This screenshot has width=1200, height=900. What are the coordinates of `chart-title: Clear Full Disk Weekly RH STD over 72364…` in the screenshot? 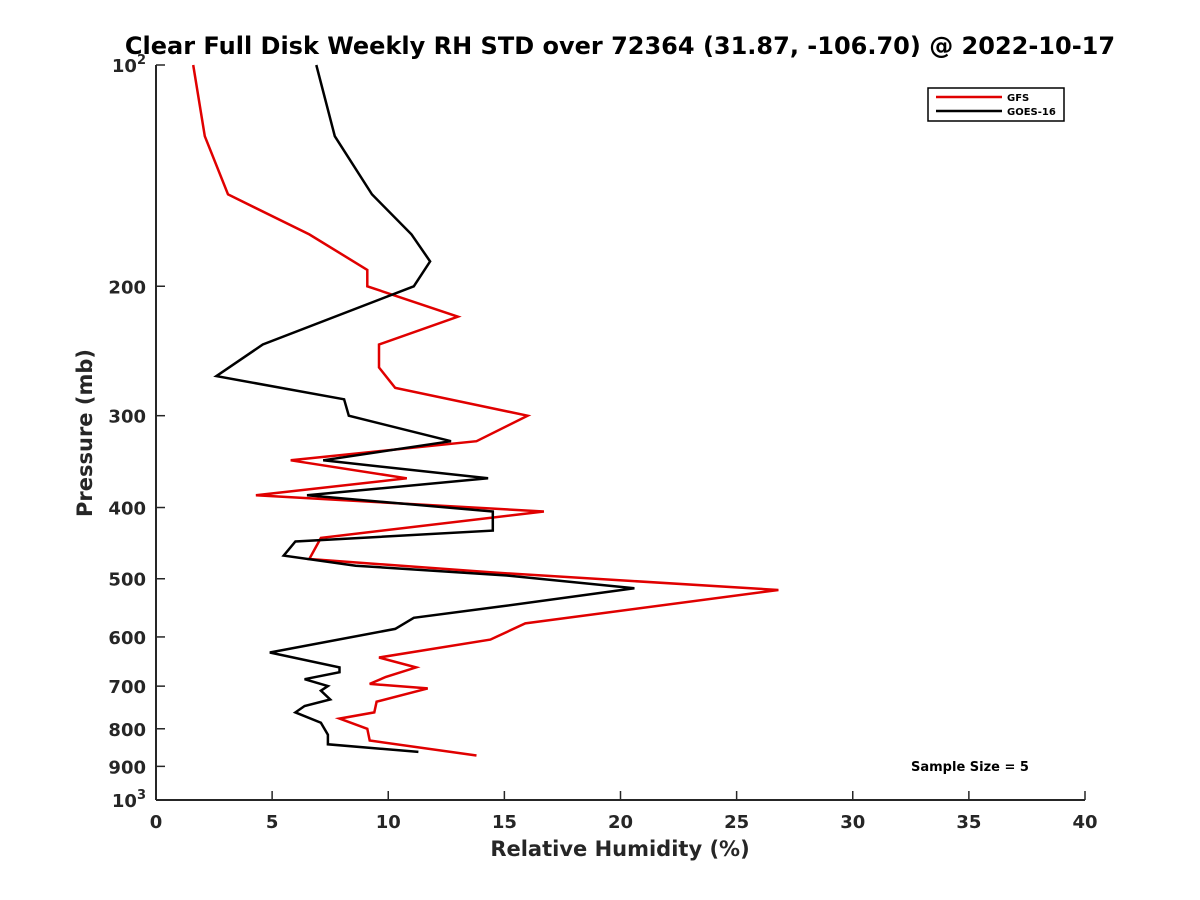 It's located at (620, 46).